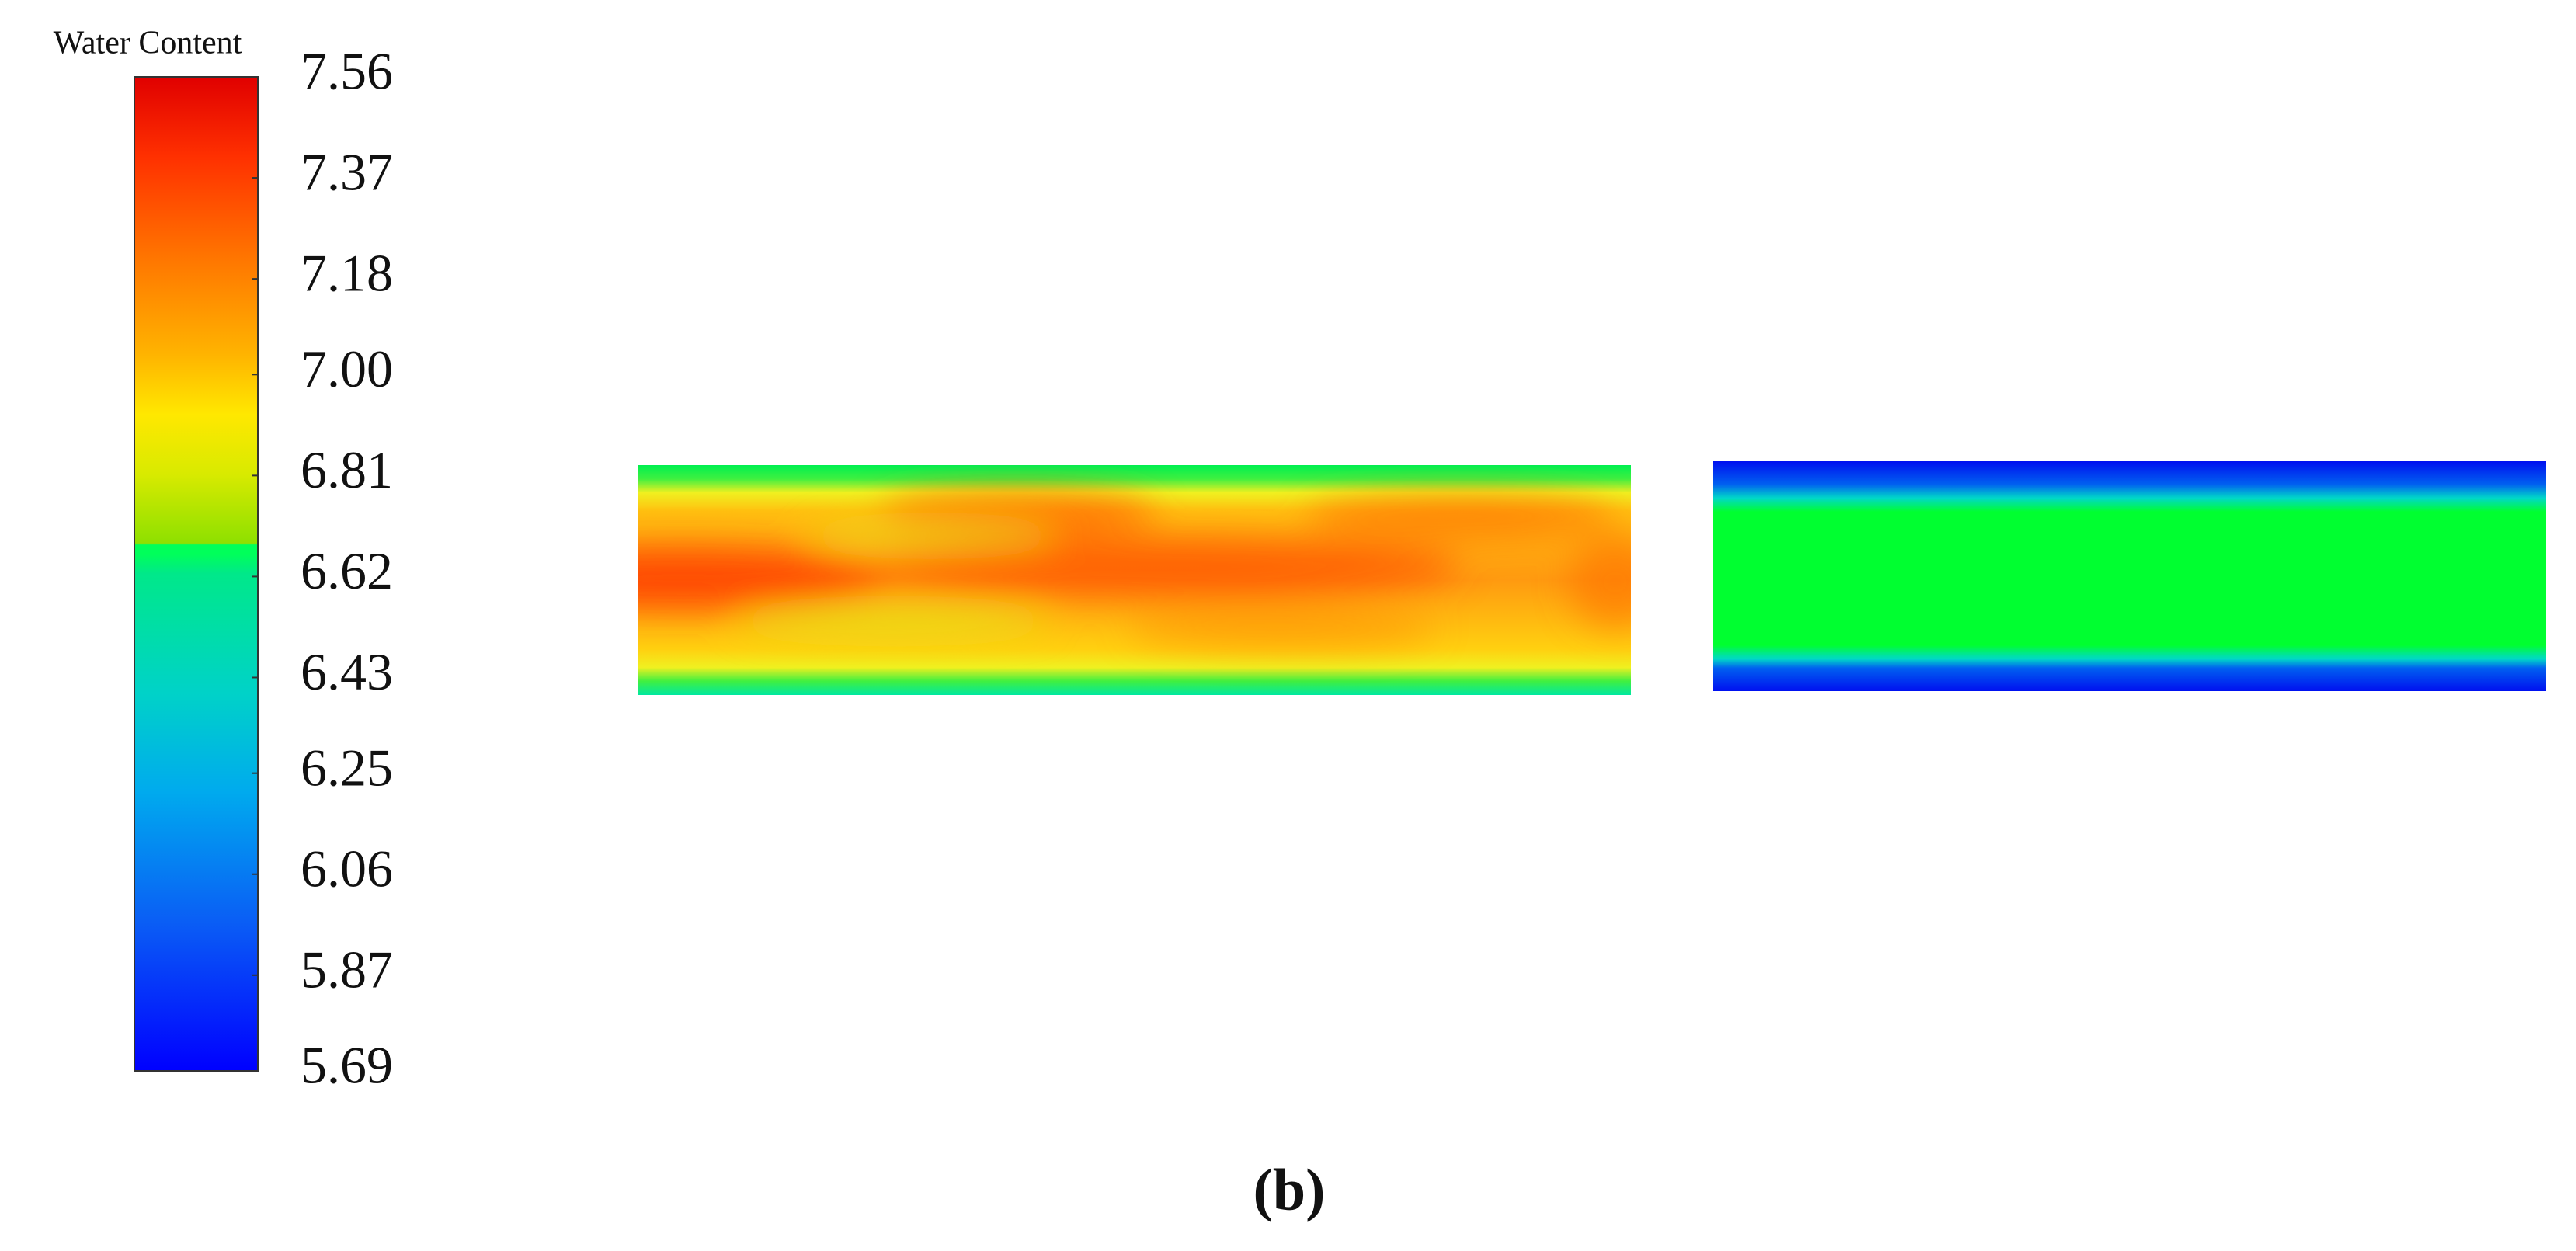 This screenshot has width=2576, height=1251. Describe the element at coordinates (1134, 568) in the screenshot. I see `contour-streaks` at that location.